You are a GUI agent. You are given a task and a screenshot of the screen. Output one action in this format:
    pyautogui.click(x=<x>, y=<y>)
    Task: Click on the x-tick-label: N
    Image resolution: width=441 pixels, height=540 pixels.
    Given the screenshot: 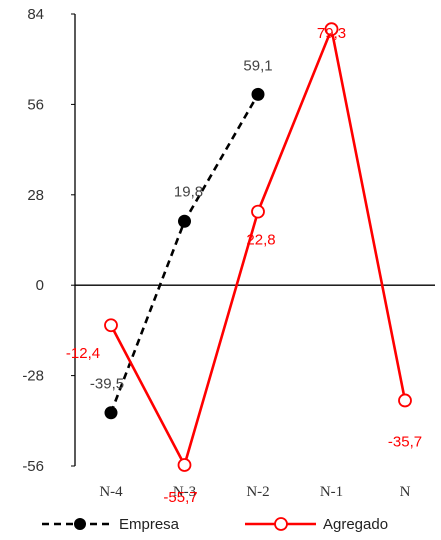 What is the action you would take?
    pyautogui.click(x=405, y=492)
    